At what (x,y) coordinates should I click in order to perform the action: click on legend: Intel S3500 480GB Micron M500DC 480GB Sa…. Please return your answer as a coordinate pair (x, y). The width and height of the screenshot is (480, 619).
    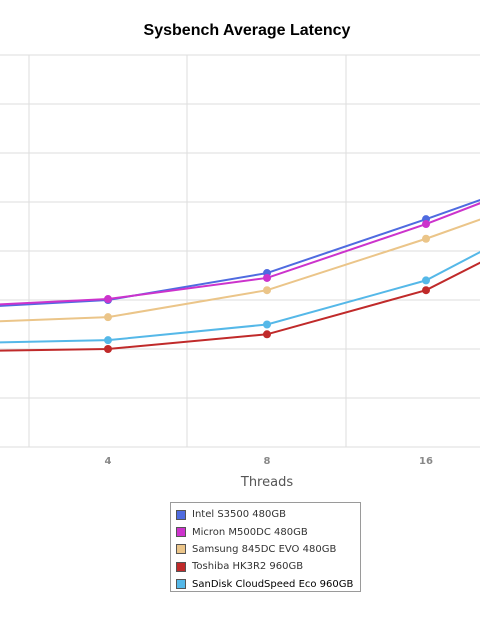
    Looking at the image, I should click on (265, 547).